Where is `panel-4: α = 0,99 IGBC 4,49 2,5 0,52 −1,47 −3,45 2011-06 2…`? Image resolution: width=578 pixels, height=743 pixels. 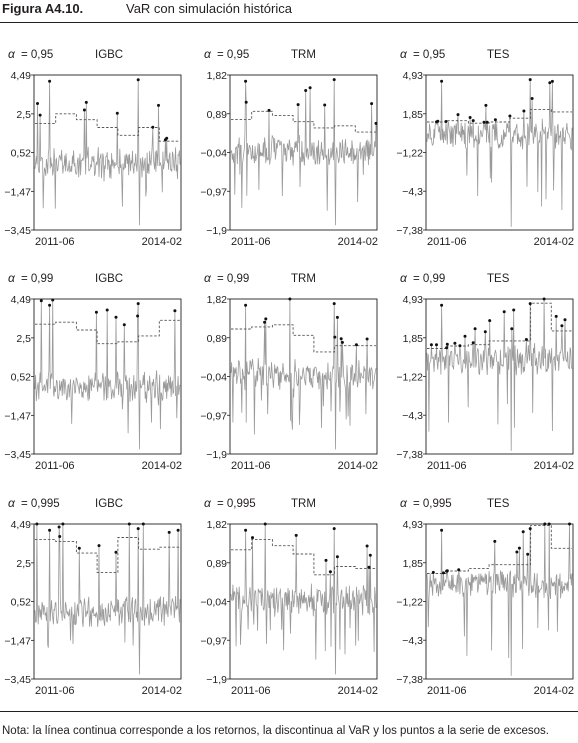 panel-4: α = 0,99 IGBC 4,49 2,5 0,52 −1,47 −3,45 2011-06 2… is located at coordinates (93, 371).